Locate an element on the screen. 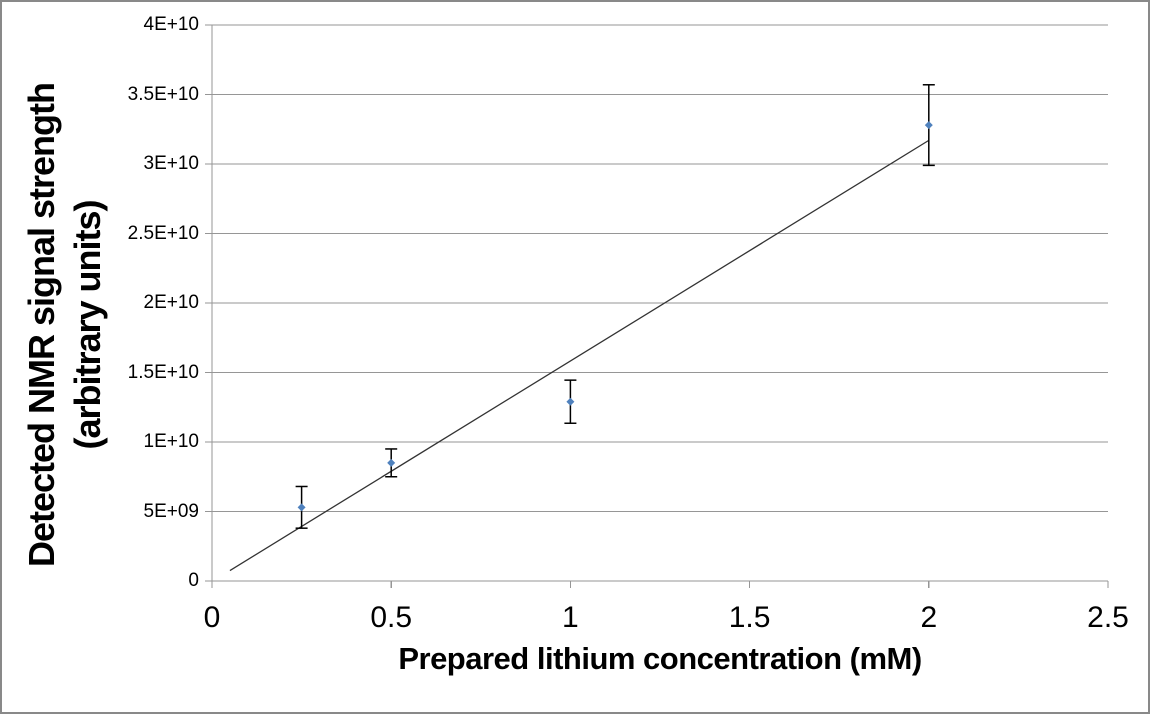  x-tick-label: 1.5 is located at coordinates (749, 617).